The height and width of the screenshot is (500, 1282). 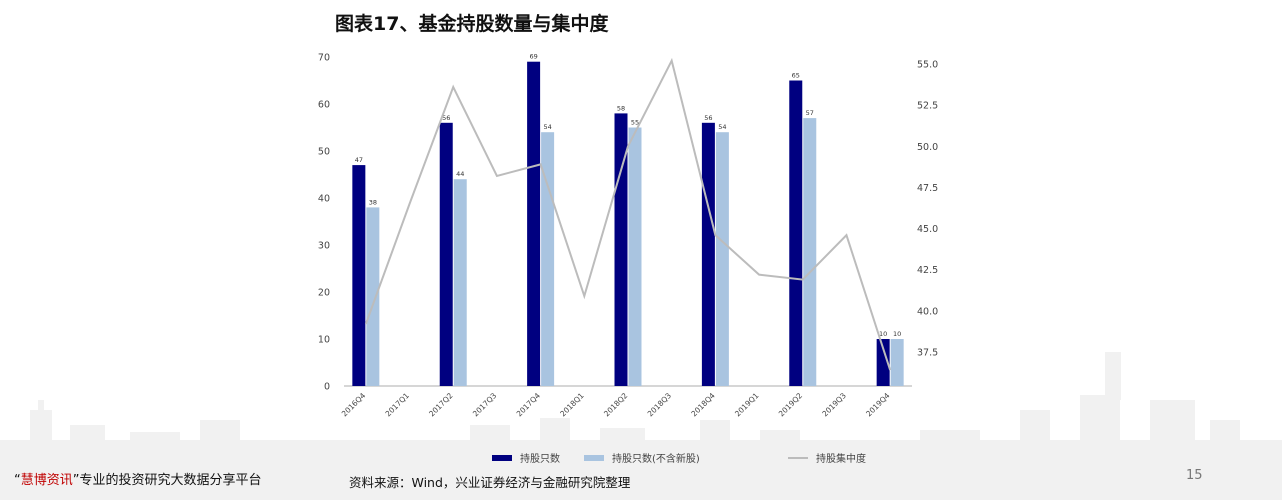 What do you see at coordinates (446, 254) in the screenshot?
I see `bar-持股只数-2017Q2` at bounding box center [446, 254].